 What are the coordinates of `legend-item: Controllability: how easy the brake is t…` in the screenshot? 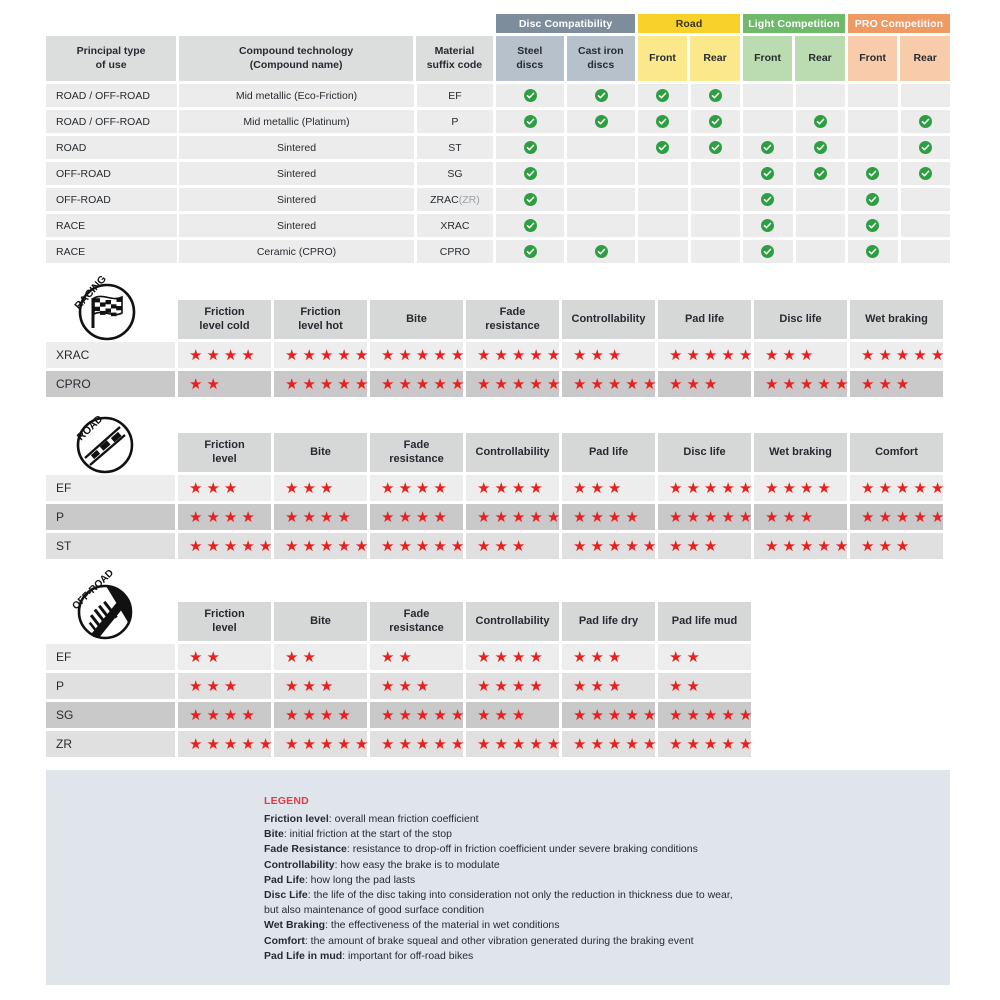 It's located at (382, 864).